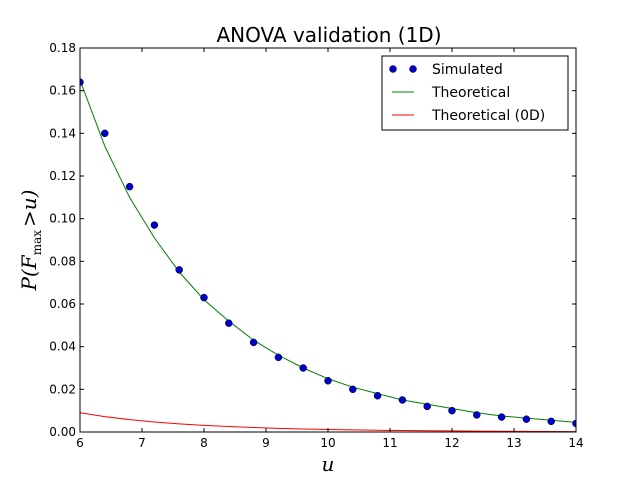 Image resolution: width=640 pixels, height=480 pixels. I want to click on y-tick-label: 0.12, so click(62, 176).